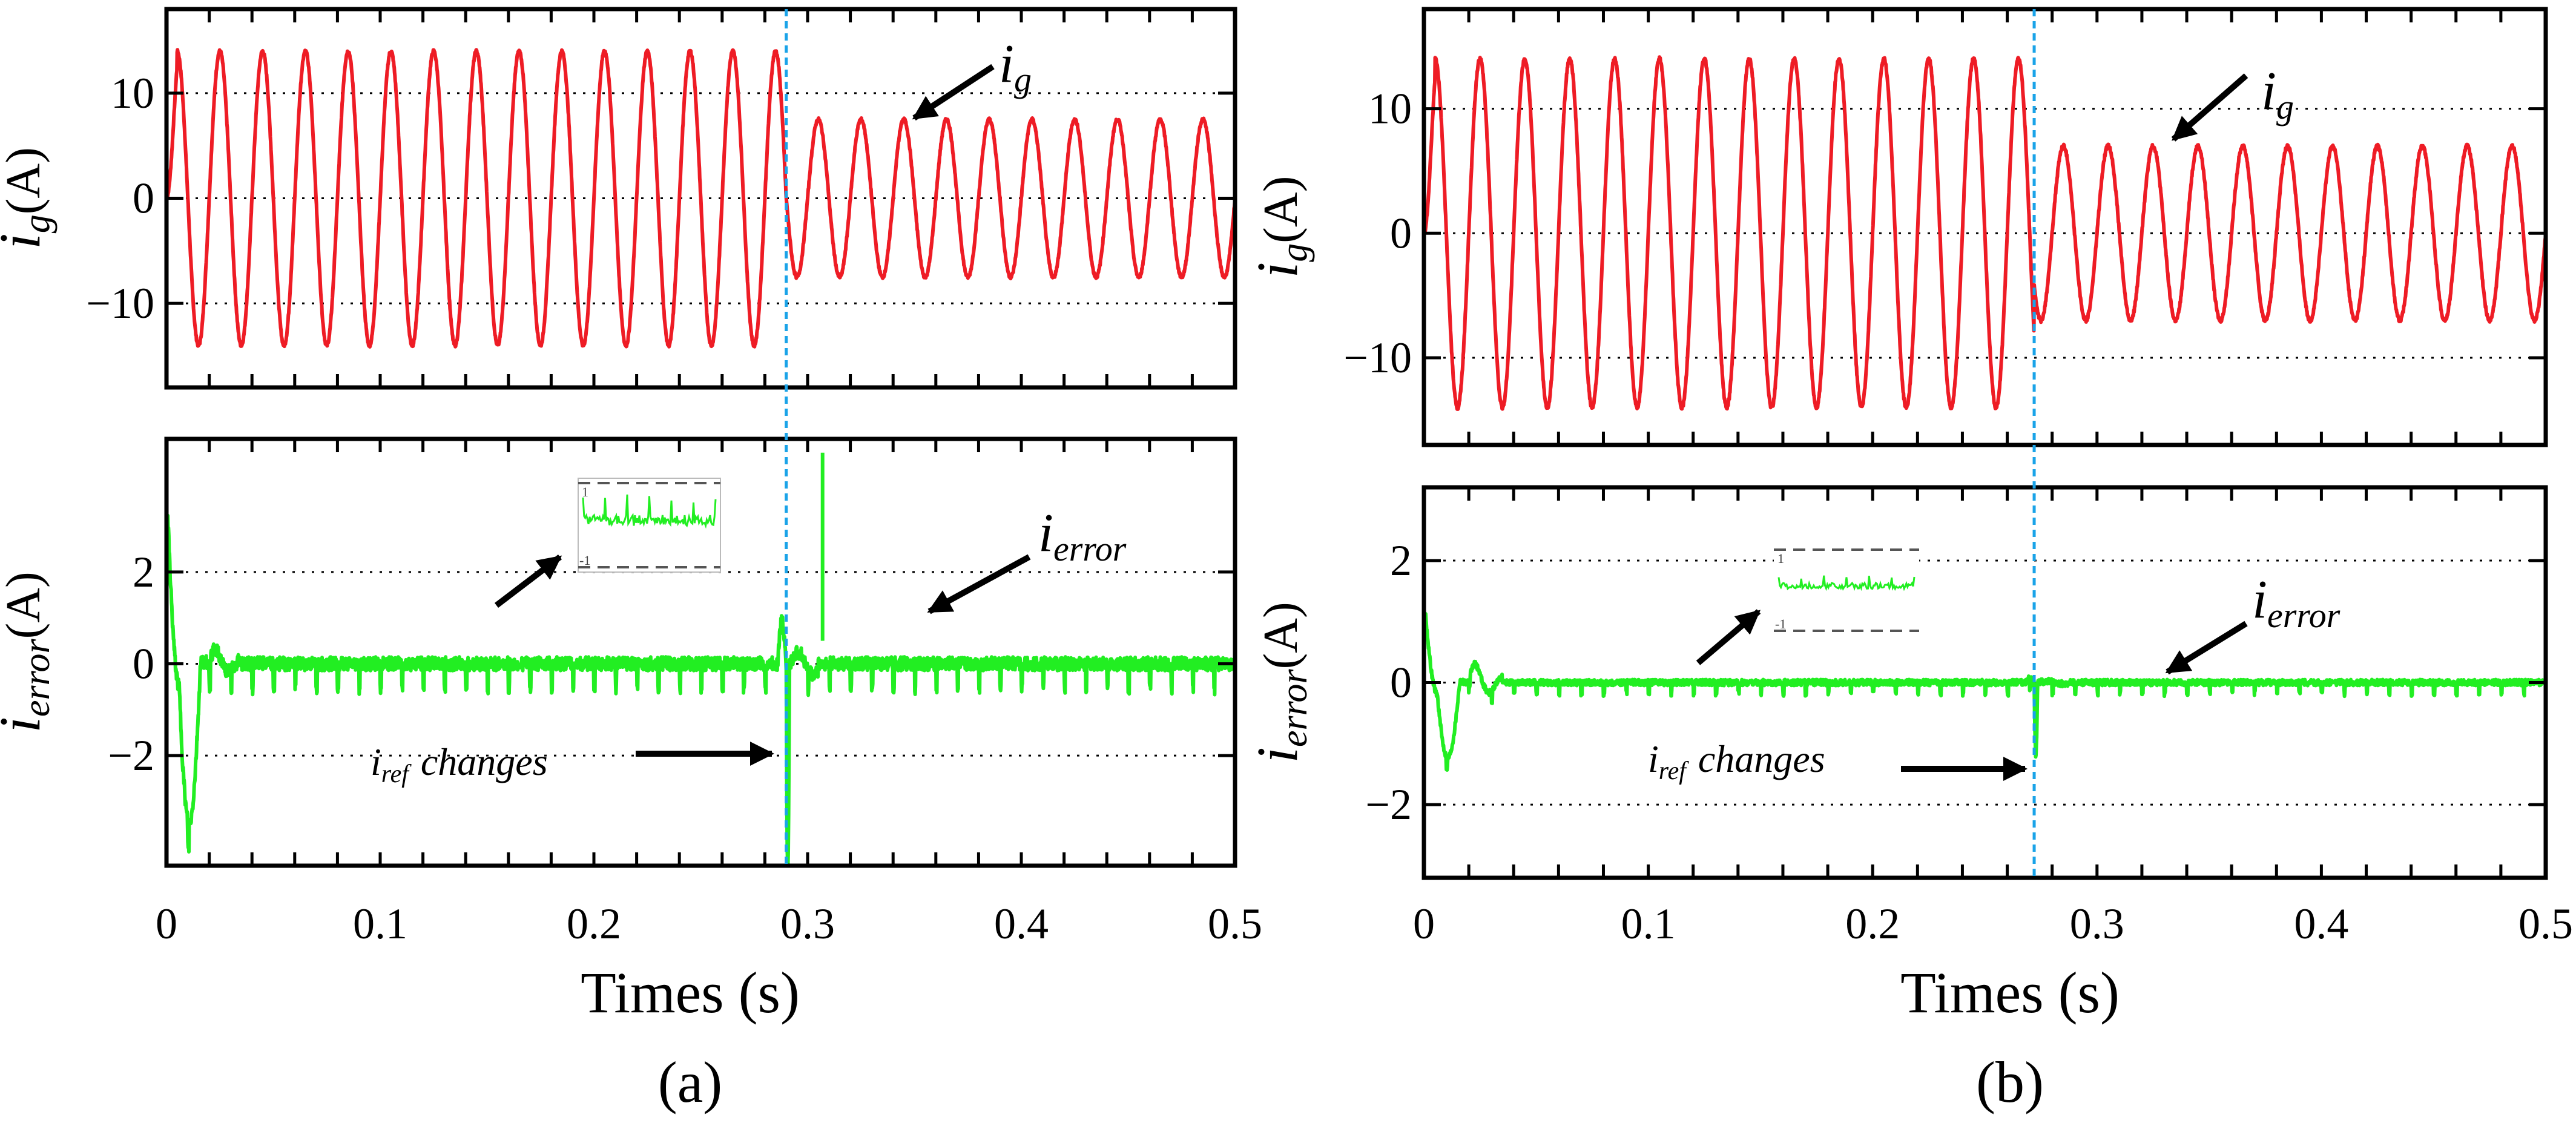 Image resolution: width=2576 pixels, height=1126 pixels. I want to click on arrow-a-inset, so click(528, 581).